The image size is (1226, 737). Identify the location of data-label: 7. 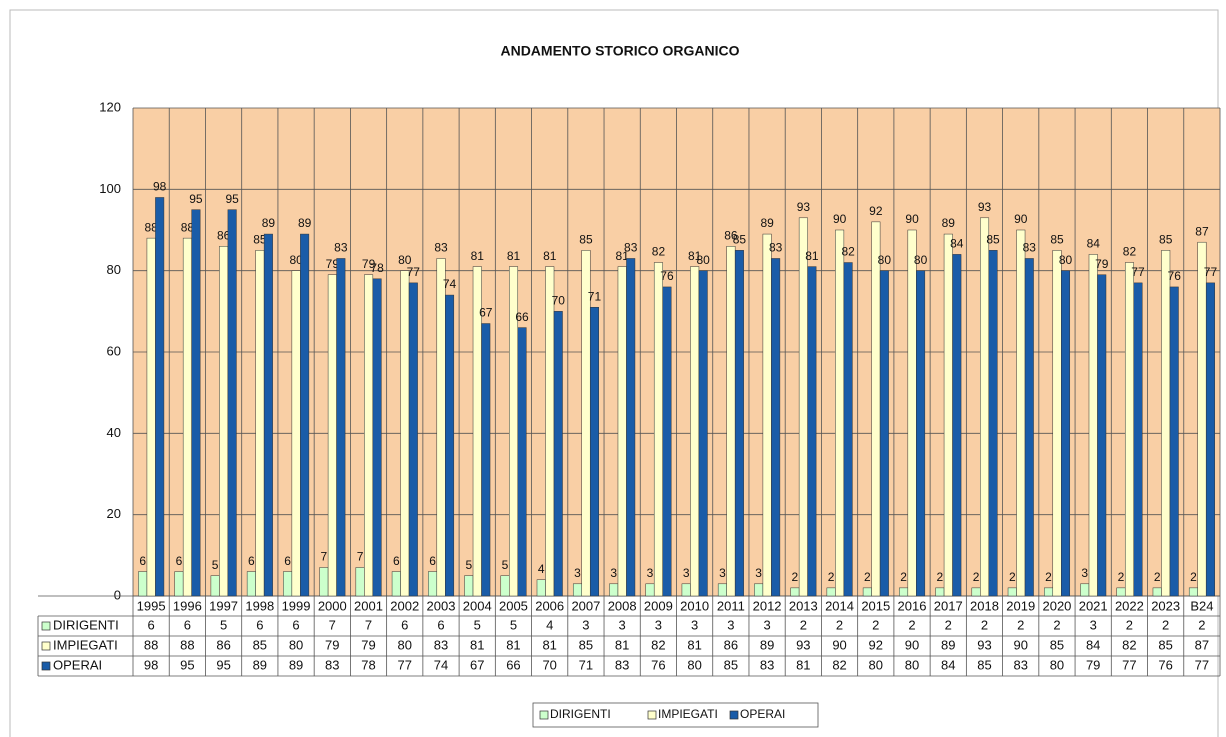
(360, 557).